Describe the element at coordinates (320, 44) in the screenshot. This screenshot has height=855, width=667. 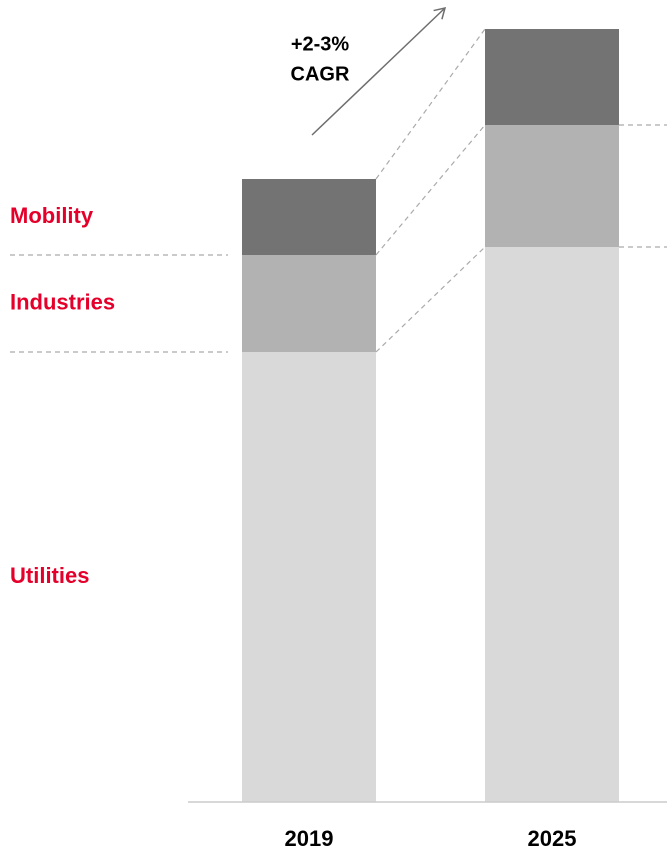
I see `annotation: +2-3%` at that location.